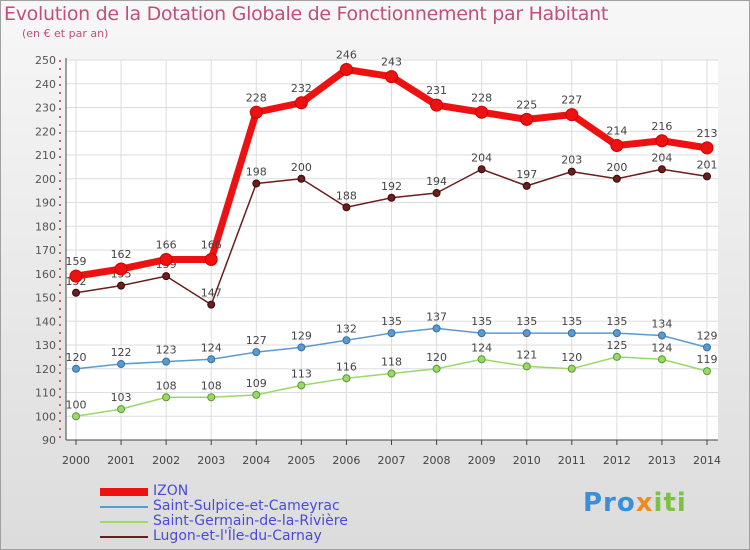  I want to click on data-label: 246, so click(346, 55).